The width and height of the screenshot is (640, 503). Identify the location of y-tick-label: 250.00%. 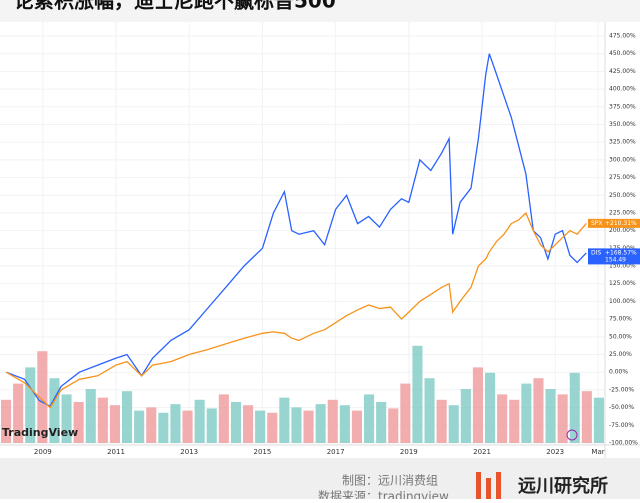
(622, 195).